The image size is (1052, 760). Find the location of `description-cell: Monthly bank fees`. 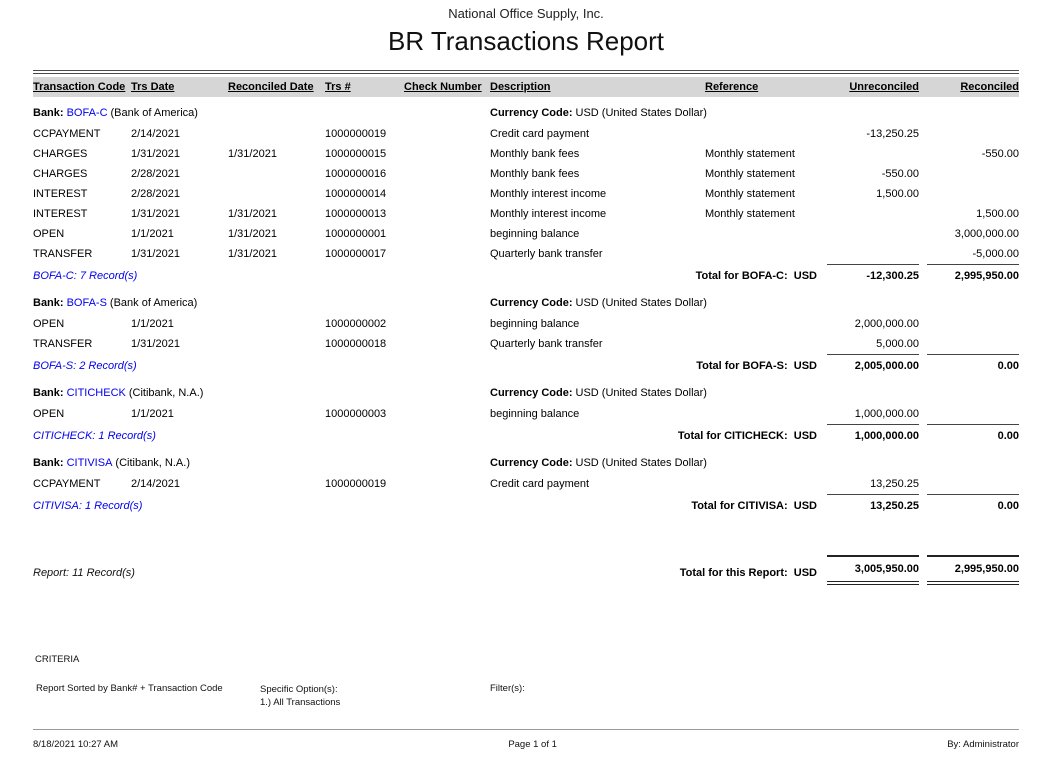

description-cell: Monthly bank fees is located at coordinates (535, 154).